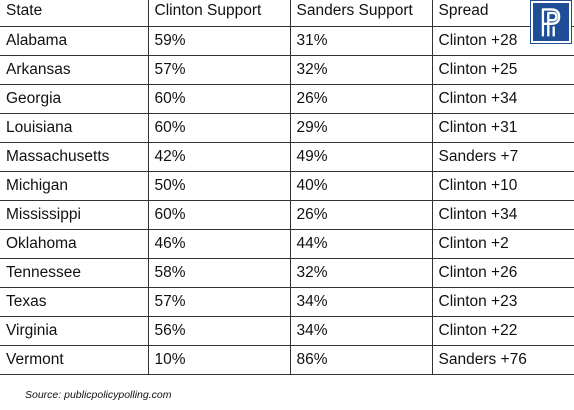 This screenshot has width=574, height=410. Describe the element at coordinates (74, 156) in the screenshot. I see `cell-state: Massachusetts` at that location.